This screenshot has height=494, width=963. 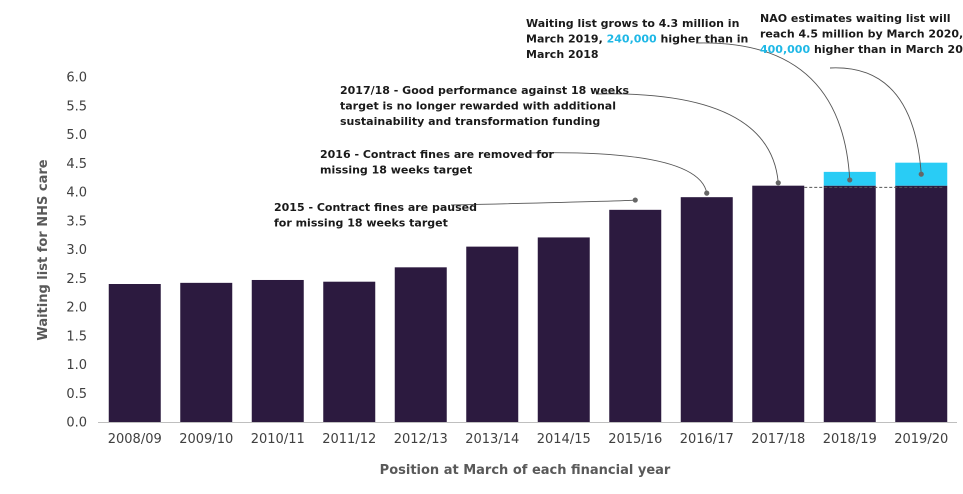 I want to click on y-axis: 0.0 0.5 1.0 1.5 2.0 2.5 3.0 3.5 4.0 4.5 5.0 5.5 6.0, so click(x=76, y=251).